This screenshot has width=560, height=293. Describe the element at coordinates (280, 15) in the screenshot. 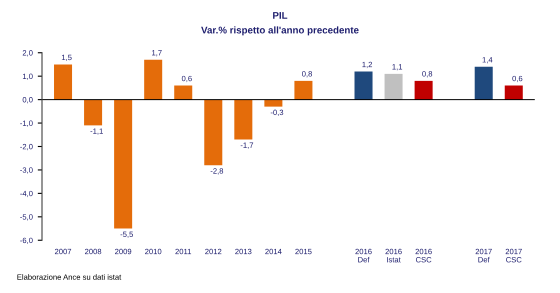

I see `chart-title: PIL` at that location.